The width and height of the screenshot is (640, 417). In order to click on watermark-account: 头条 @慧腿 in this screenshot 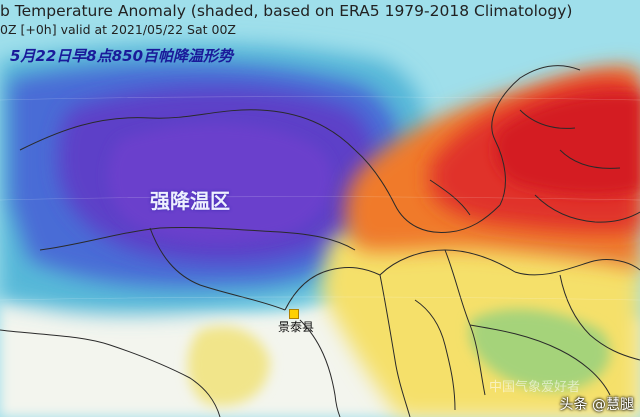, I will do `click(596, 405)`.